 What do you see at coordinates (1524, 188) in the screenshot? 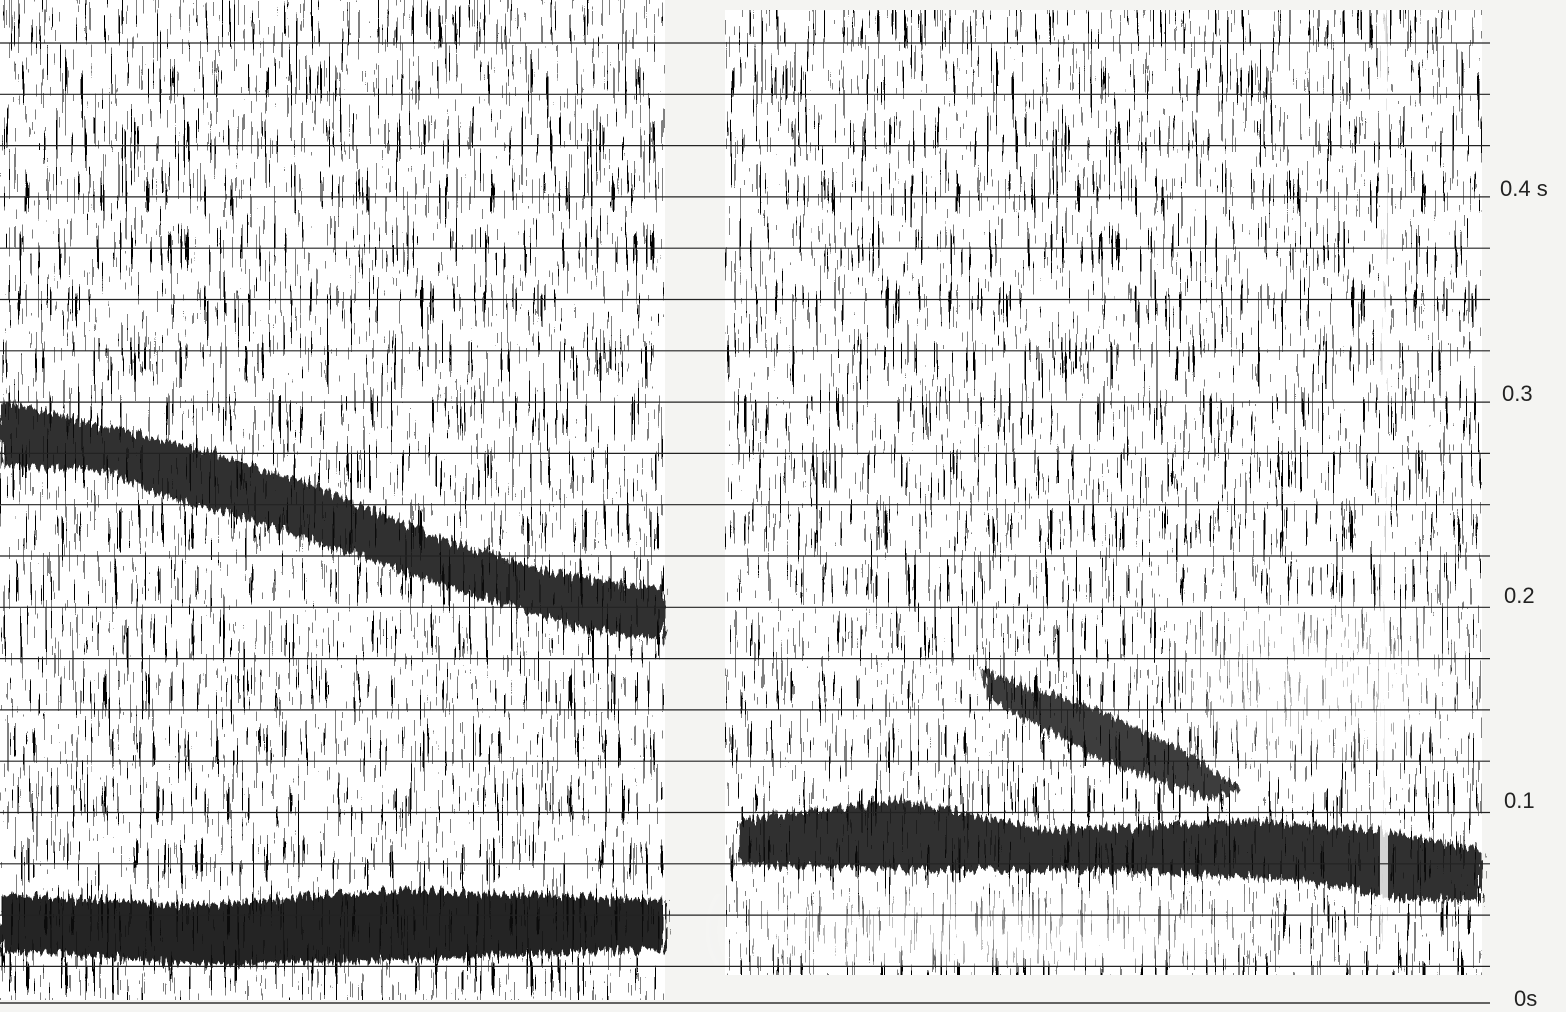
I see `time-label: 0.4 s` at bounding box center [1524, 188].